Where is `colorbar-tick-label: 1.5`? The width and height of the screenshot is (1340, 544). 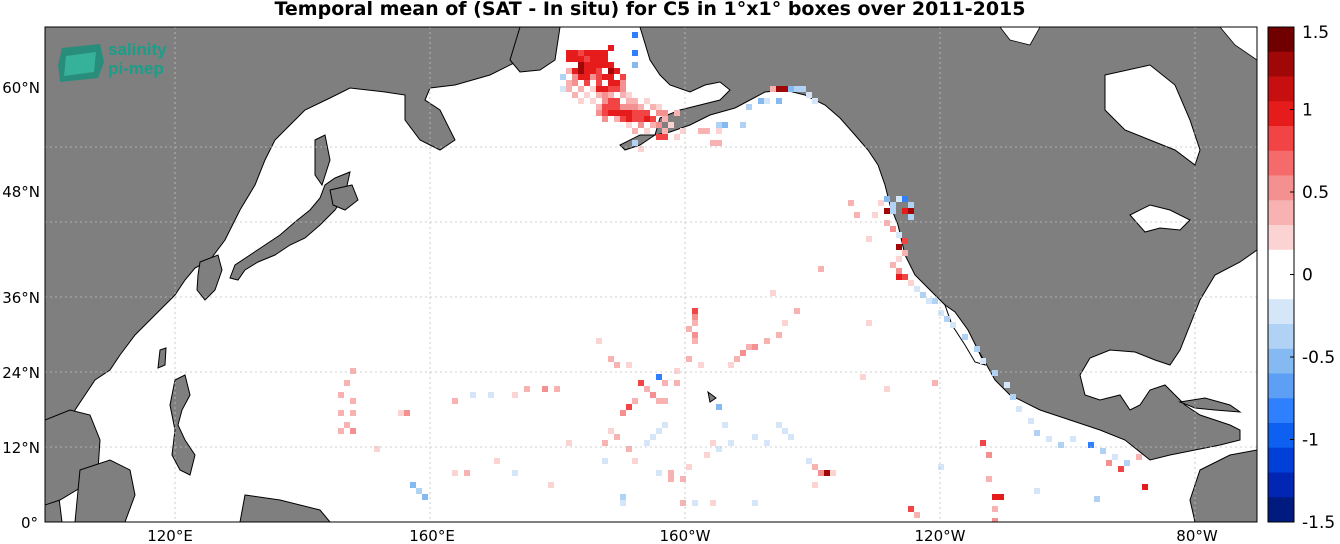
colorbar-tick-label: 1.5 is located at coordinates (1315, 33).